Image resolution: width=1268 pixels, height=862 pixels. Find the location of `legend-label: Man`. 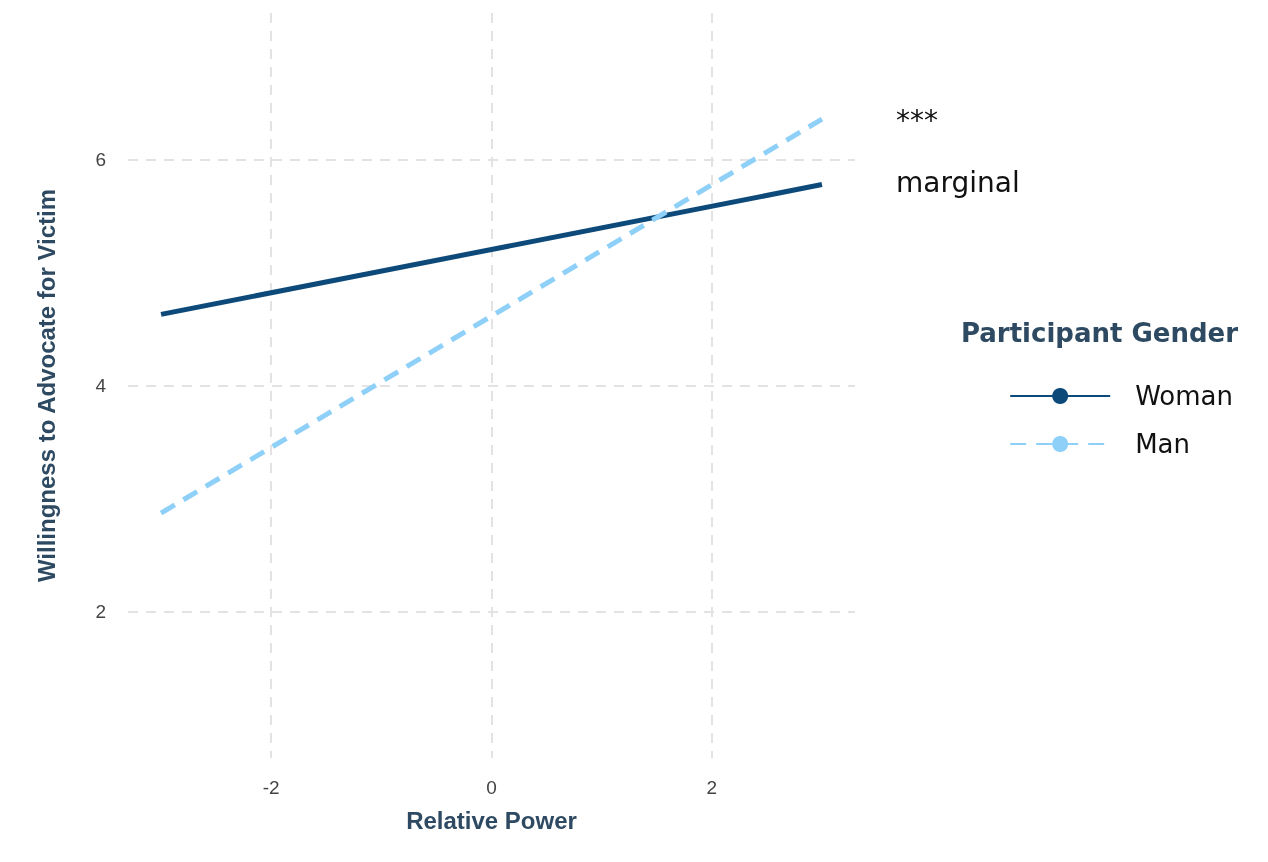

legend-label: Man is located at coordinates (1163, 444).